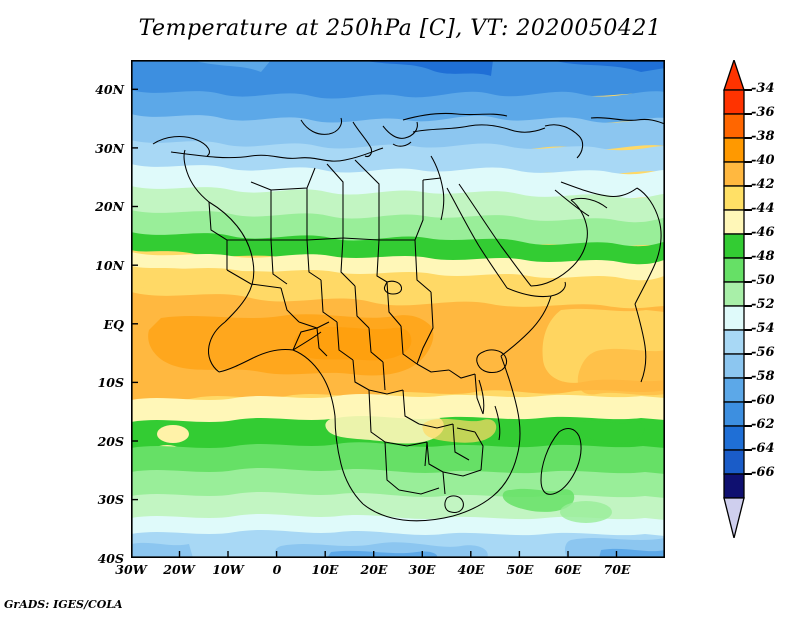 This screenshot has height=618, width=800. Describe the element at coordinates (617, 569) in the screenshot. I see `x-tick-label: 70E` at that location.